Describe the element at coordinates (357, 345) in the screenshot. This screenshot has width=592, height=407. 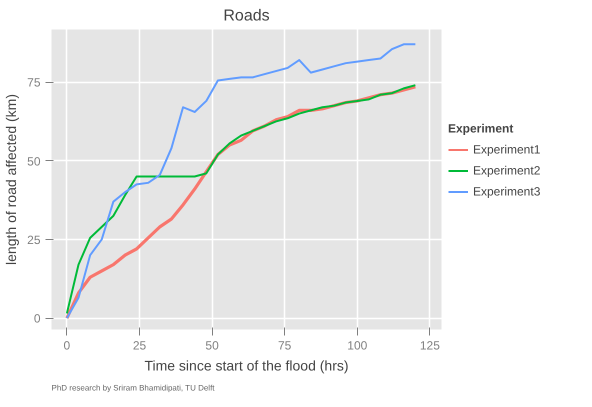
I see `x-tick-label: 100` at that location.